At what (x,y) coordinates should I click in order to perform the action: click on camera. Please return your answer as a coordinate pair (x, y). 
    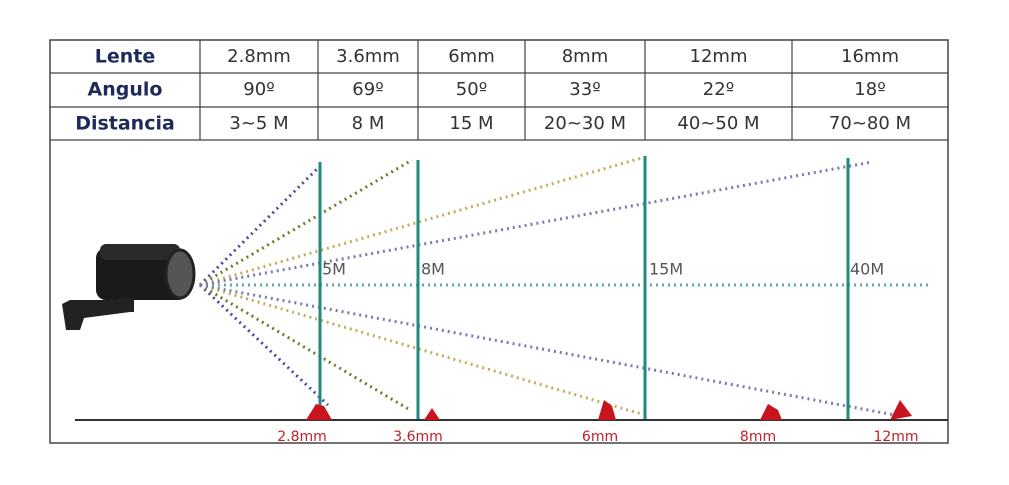
    Looking at the image, I should click on (129, 287).